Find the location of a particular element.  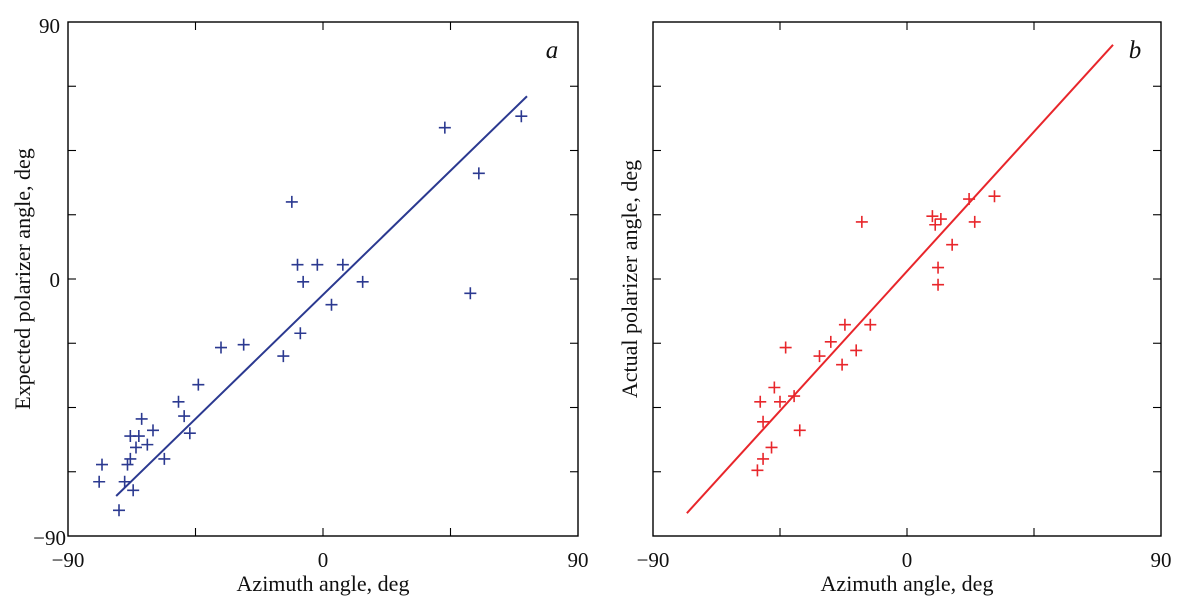

panel-a-x-tick-label-min: −90 is located at coordinates (68, 560).